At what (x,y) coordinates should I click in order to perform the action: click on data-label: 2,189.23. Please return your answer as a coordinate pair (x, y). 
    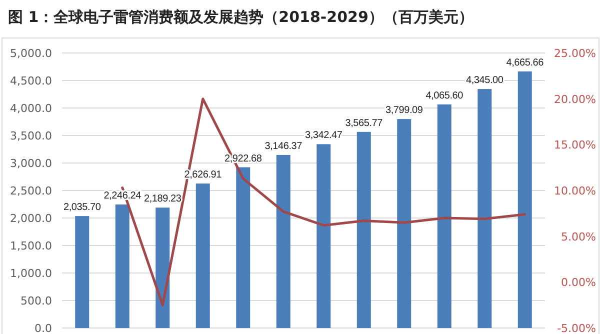
    Looking at the image, I should click on (163, 199).